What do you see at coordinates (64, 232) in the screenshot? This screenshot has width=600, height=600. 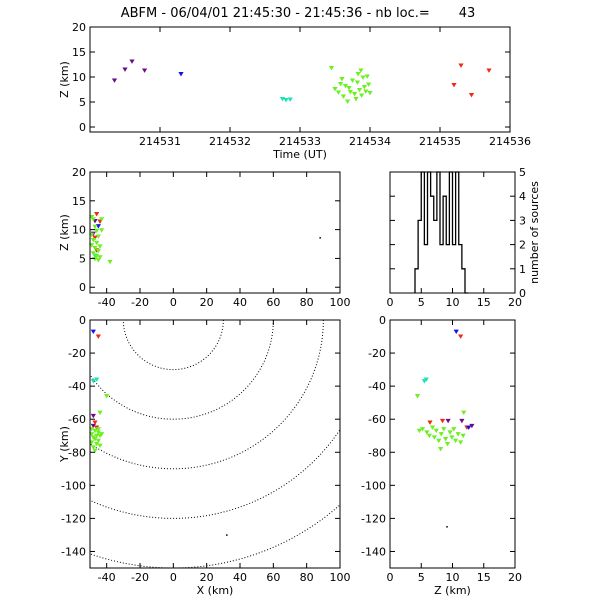 I see `y-axis-label: Z (km)` at bounding box center [64, 232].